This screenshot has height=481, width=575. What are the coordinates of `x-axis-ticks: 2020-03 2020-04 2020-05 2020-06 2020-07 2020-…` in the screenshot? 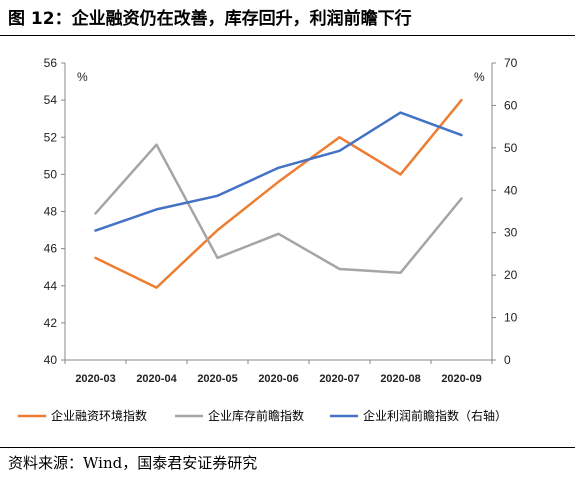 It's located at (278, 372).